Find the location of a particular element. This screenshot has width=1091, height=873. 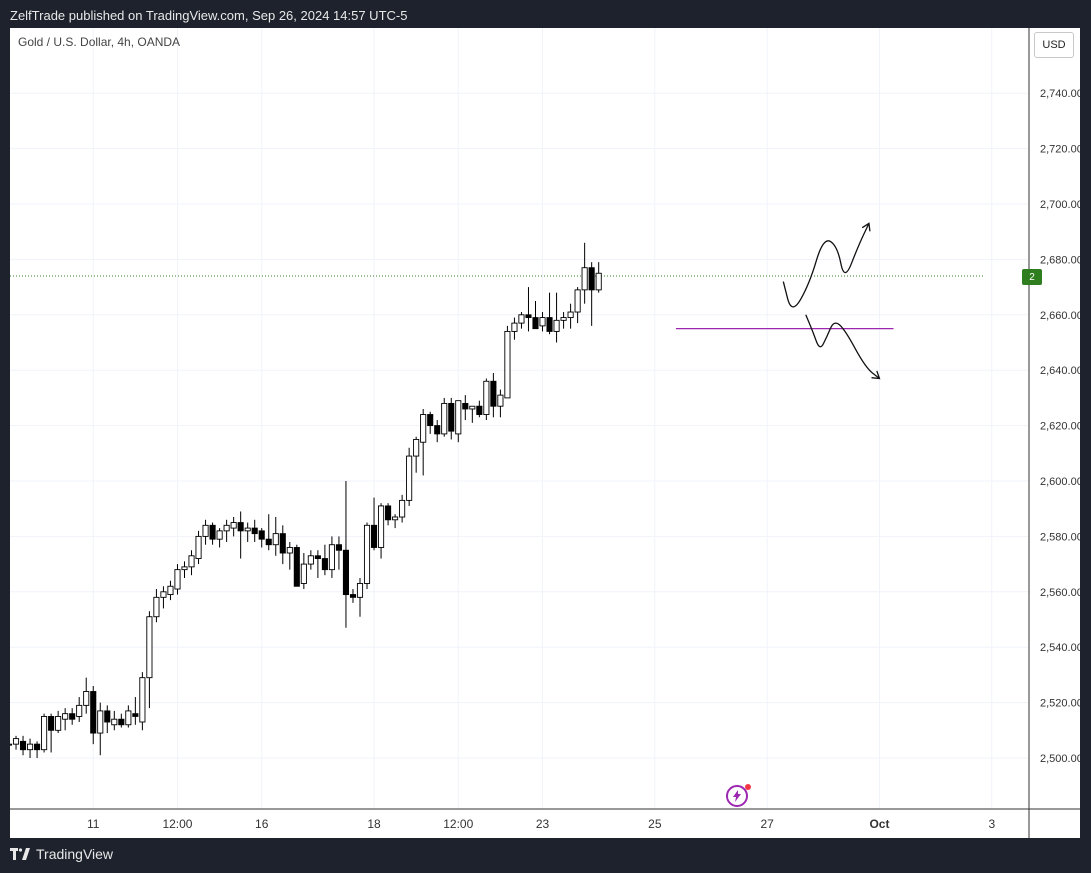

price-tick-label: 2,560.000 is located at coordinates (1060, 593).